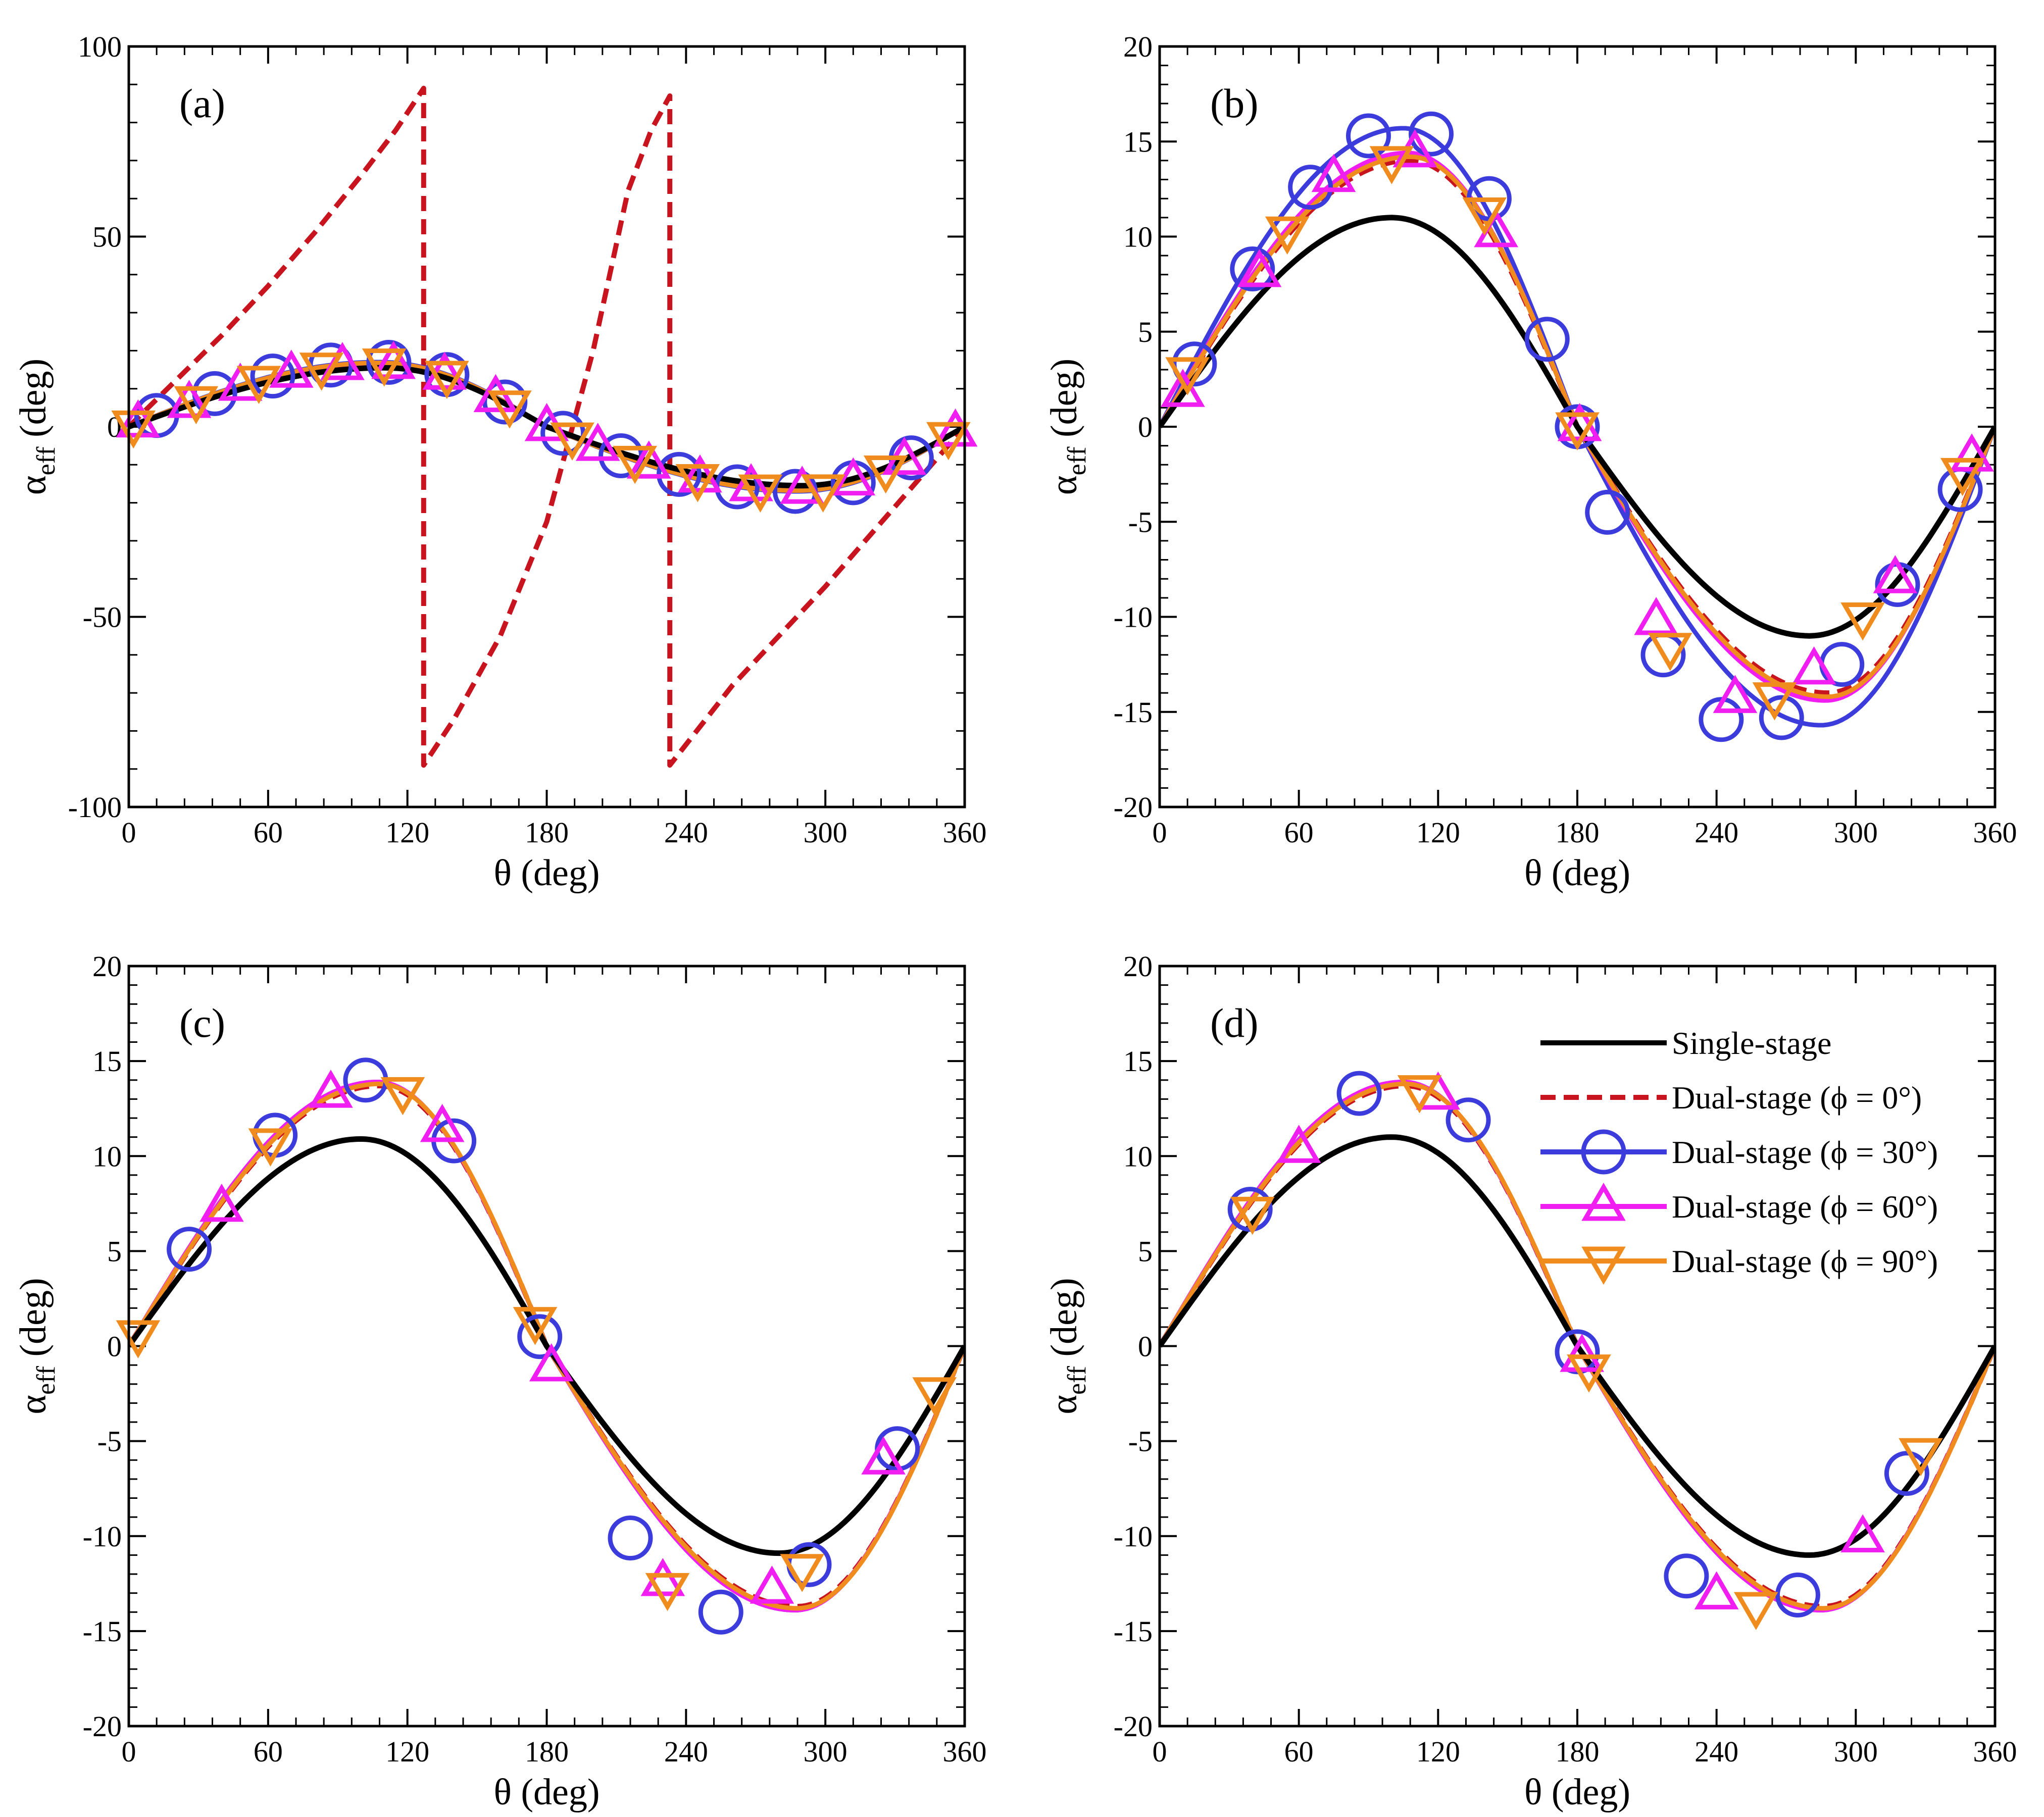 Image resolution: width=2044 pixels, height=1817 pixels. I want to click on y-axis-label-sub: eff, so click(47, 1380).